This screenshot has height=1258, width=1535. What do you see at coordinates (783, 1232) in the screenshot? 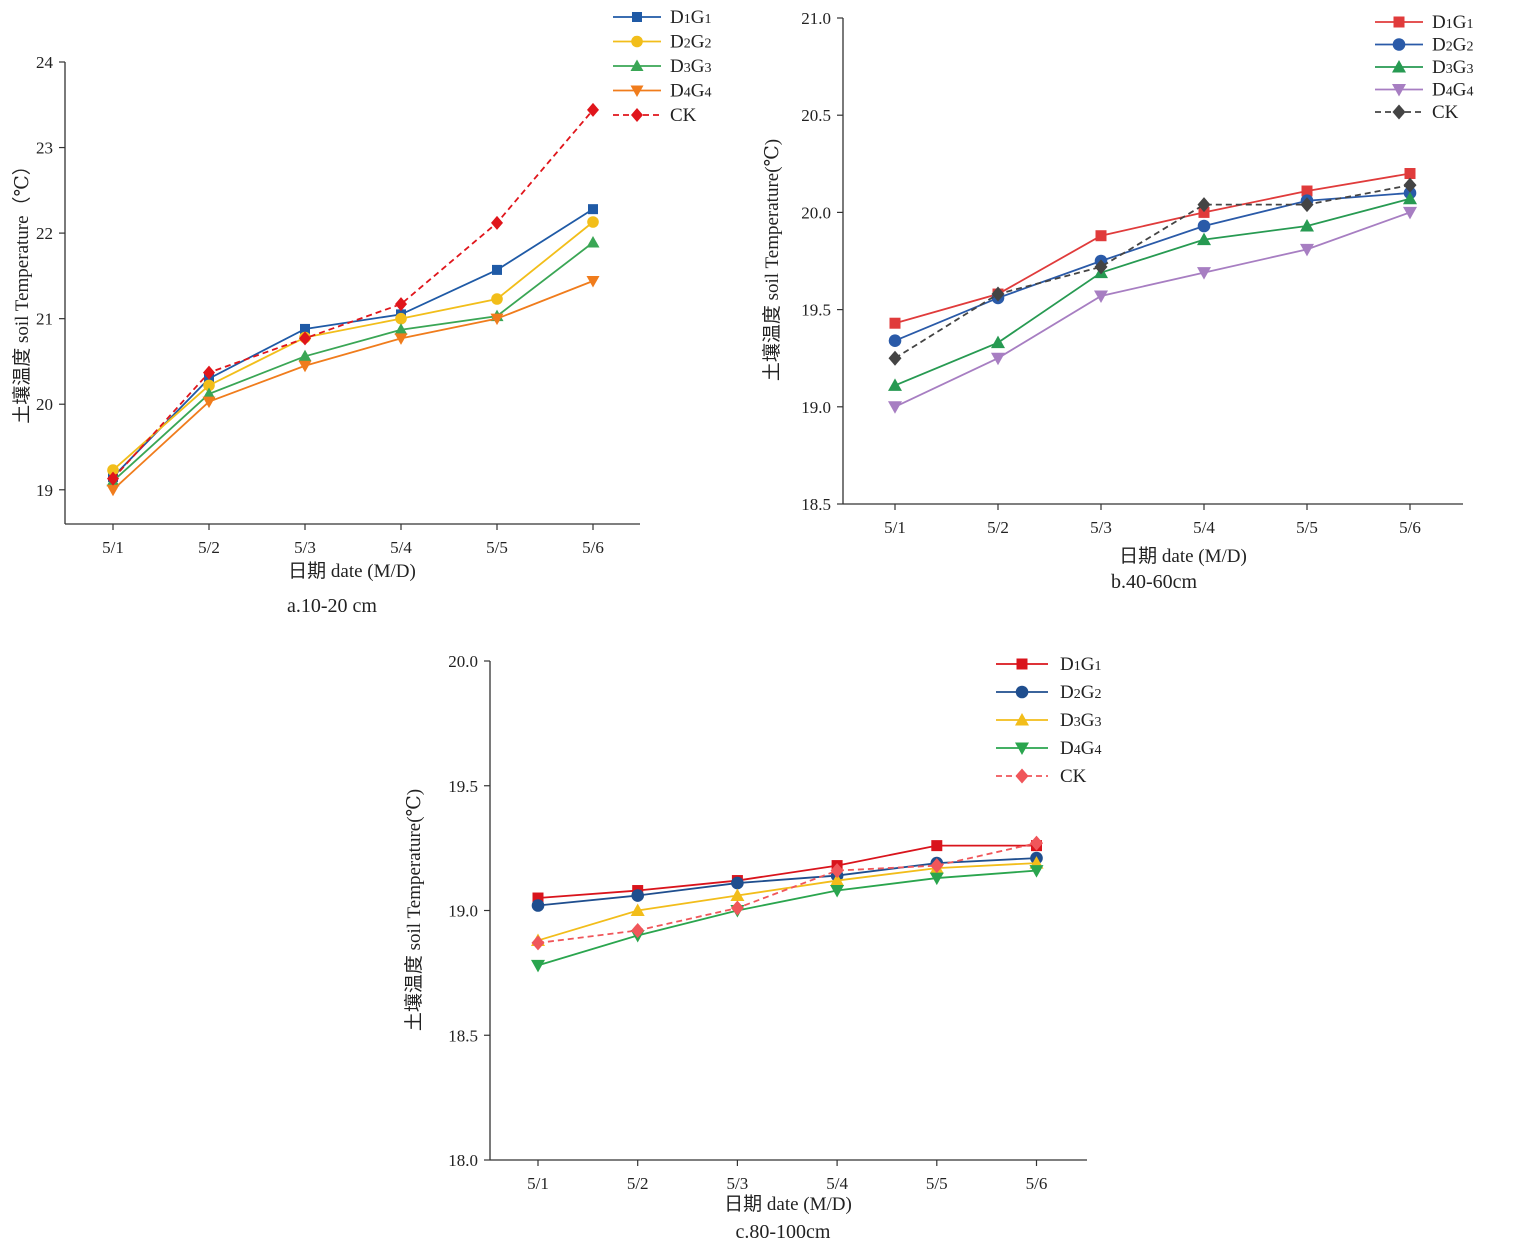
I see `panel-caption: c.80-100cm` at bounding box center [783, 1232].